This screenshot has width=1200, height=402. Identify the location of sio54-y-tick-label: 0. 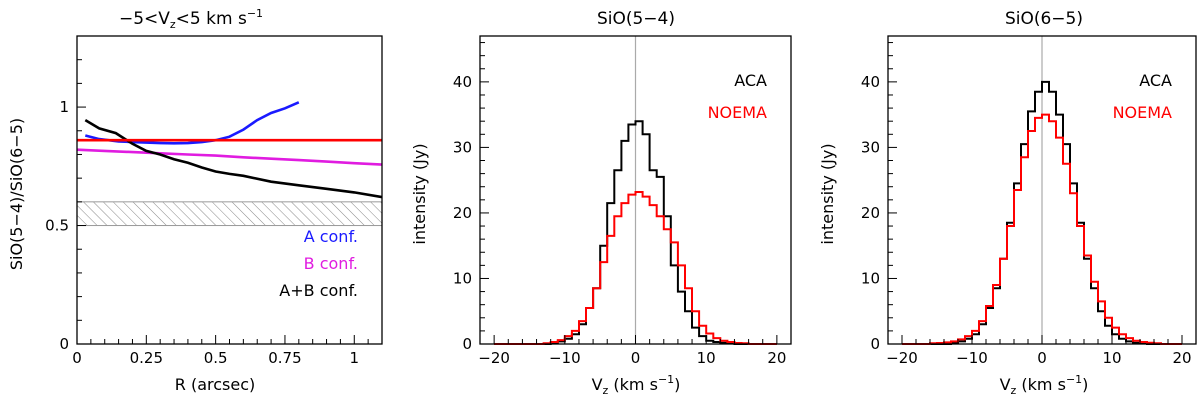
(467, 344).